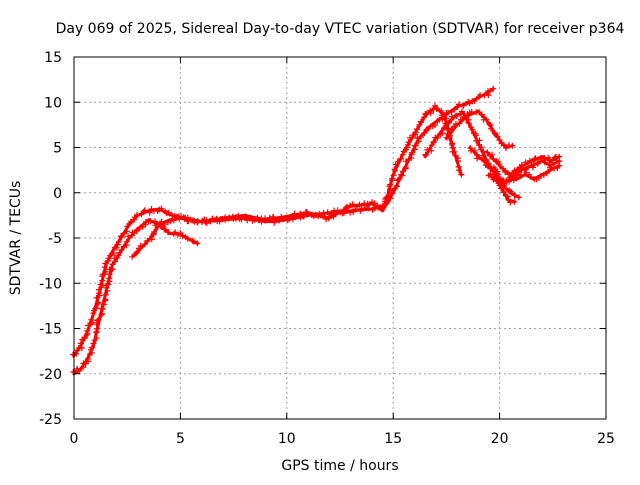 This screenshot has height=485, width=640. Describe the element at coordinates (339, 466) in the screenshot. I see `x-axis-label: GPS time / hours` at that location.